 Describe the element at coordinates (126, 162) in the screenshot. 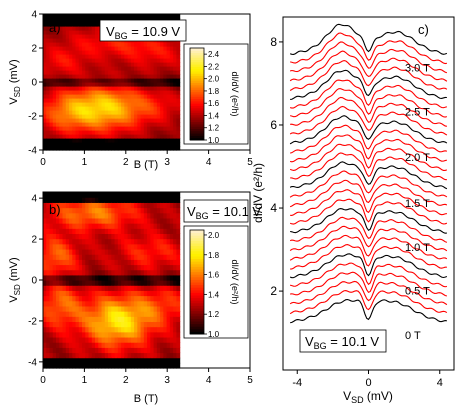

I see `x-tick-label: 2` at that location.